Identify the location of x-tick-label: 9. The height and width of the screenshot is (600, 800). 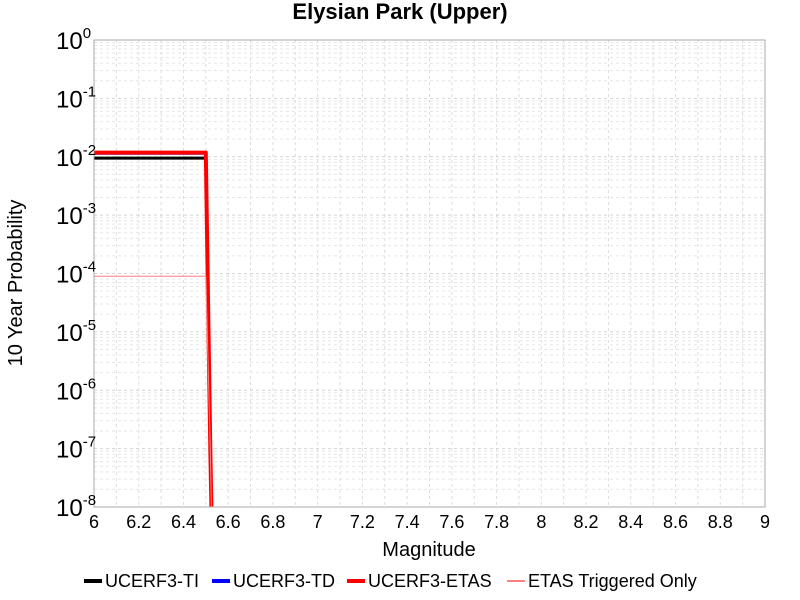
(765, 522).